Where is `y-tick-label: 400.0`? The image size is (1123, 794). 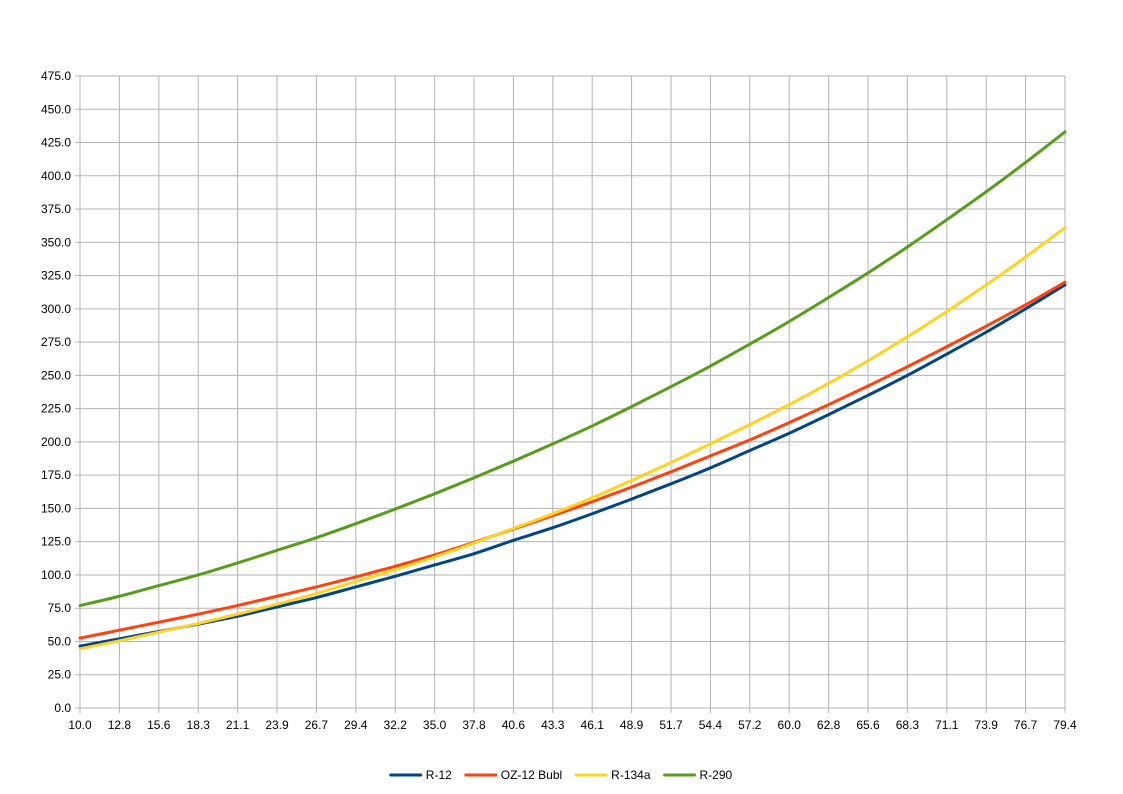
y-tick-label: 400.0 is located at coordinates (56, 176).